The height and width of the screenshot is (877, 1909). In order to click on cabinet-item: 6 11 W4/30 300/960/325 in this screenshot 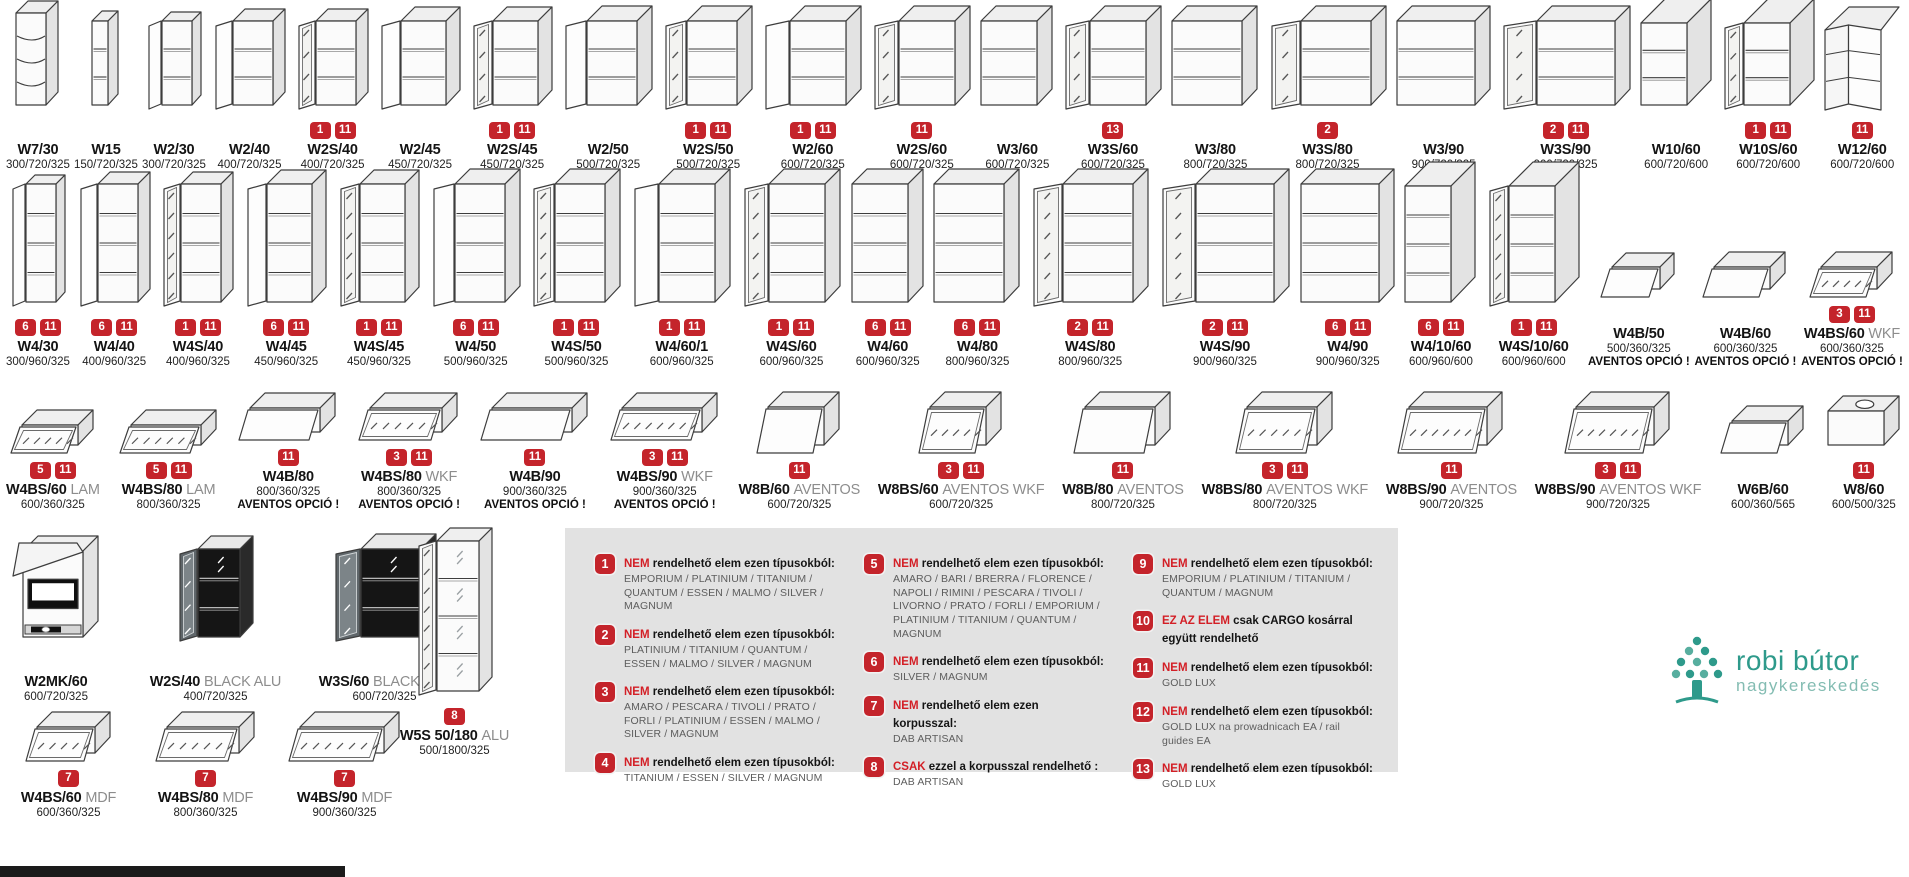, I will do `click(38, 266)`.